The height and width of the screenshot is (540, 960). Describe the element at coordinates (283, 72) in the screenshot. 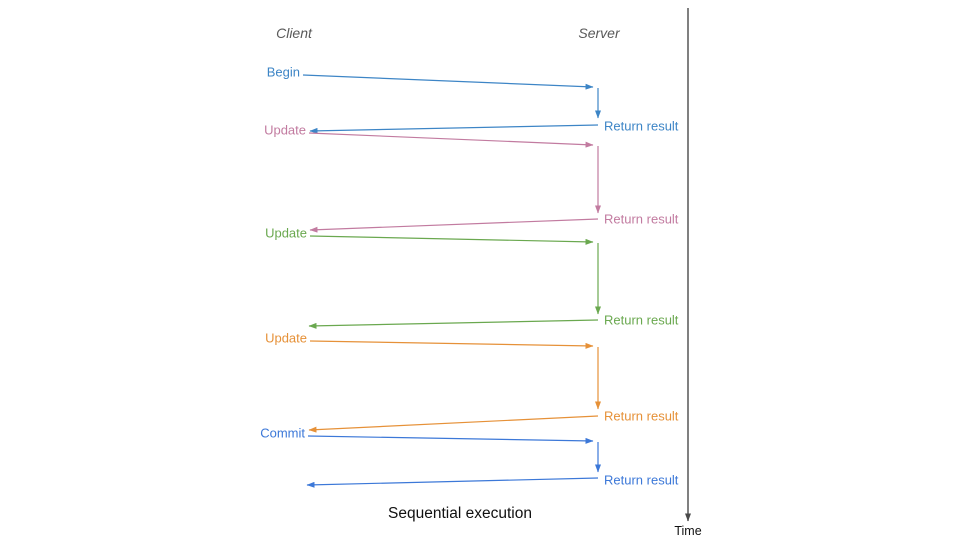

I see `message-label: Begin` at that location.